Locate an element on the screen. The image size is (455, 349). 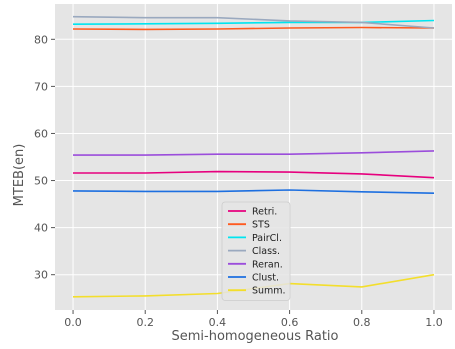
x-tick-label: 0.2 is located at coordinates (145, 322).